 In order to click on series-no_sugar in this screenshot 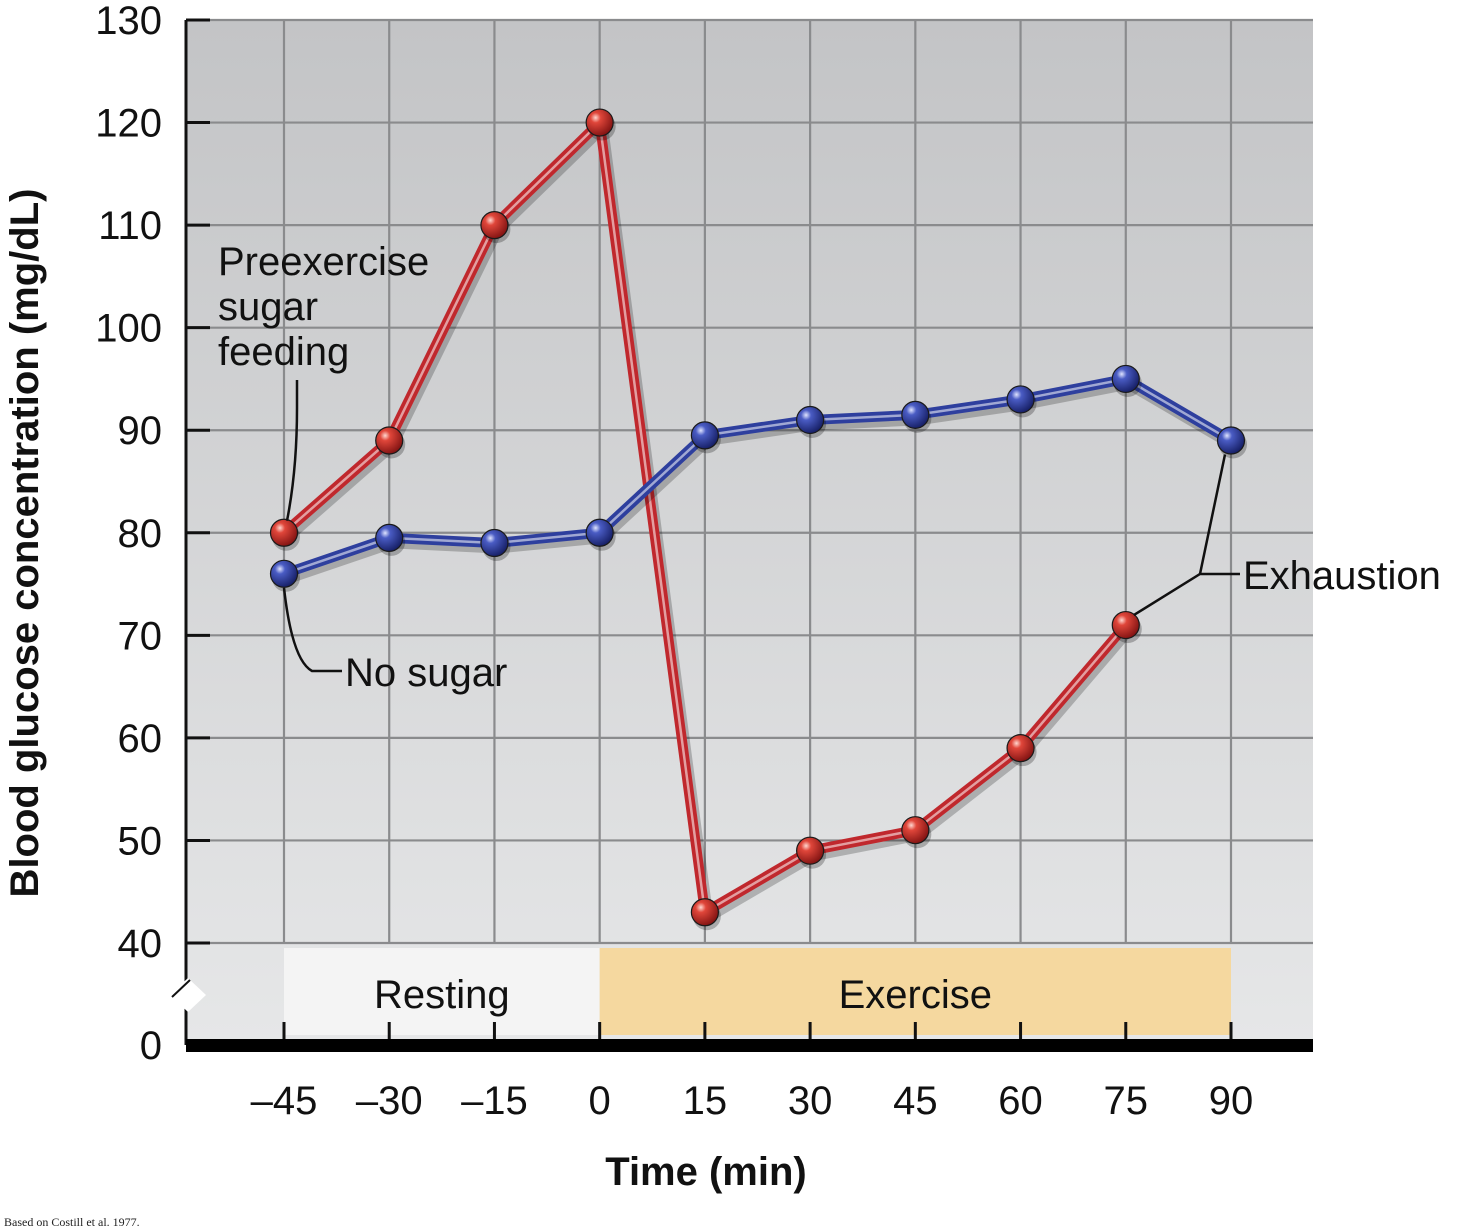, I will do `click(758, 478)`.